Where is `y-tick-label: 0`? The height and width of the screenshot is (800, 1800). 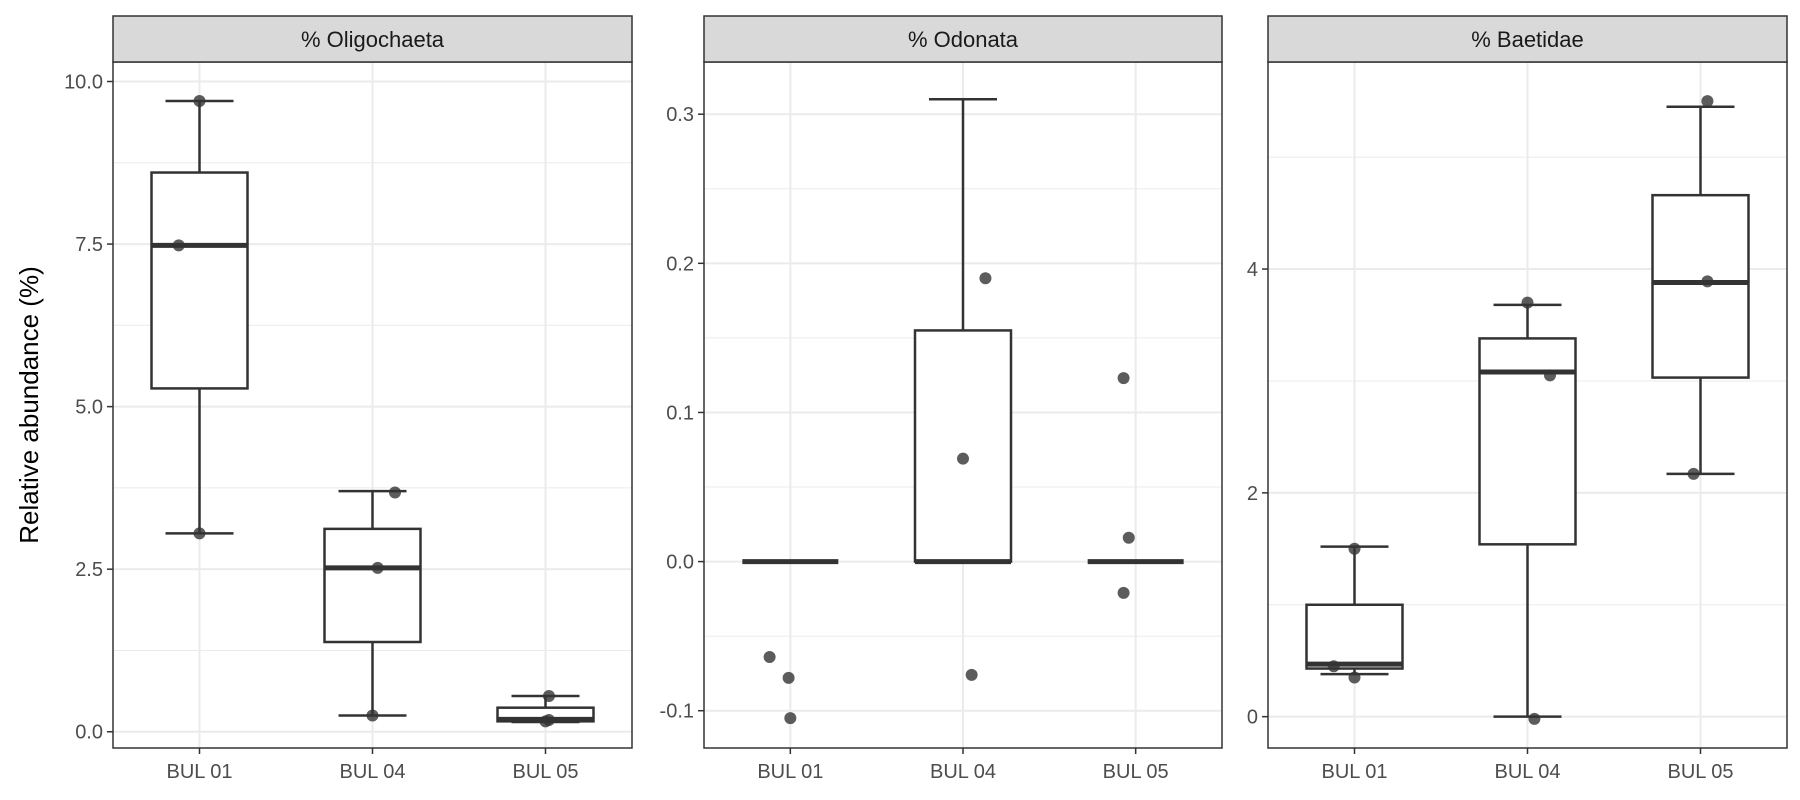 y-tick-label: 0 is located at coordinates (1252, 718).